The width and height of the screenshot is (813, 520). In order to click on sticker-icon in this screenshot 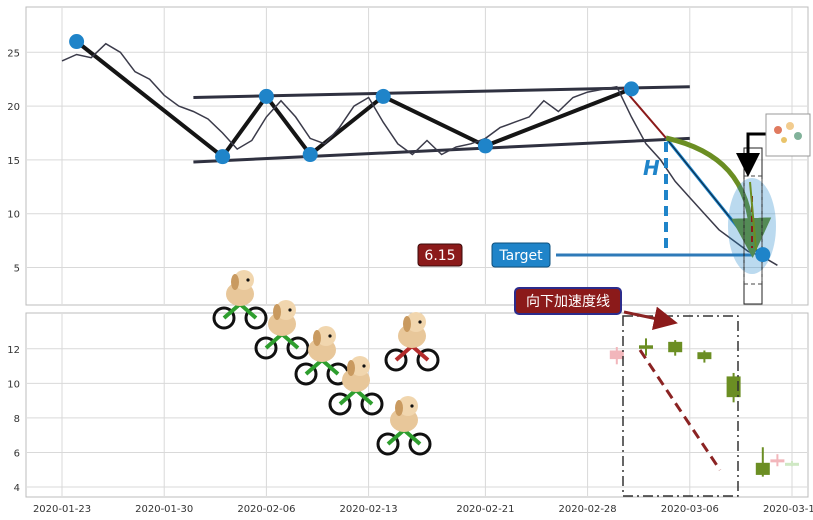, I will do `click(788, 132)`.